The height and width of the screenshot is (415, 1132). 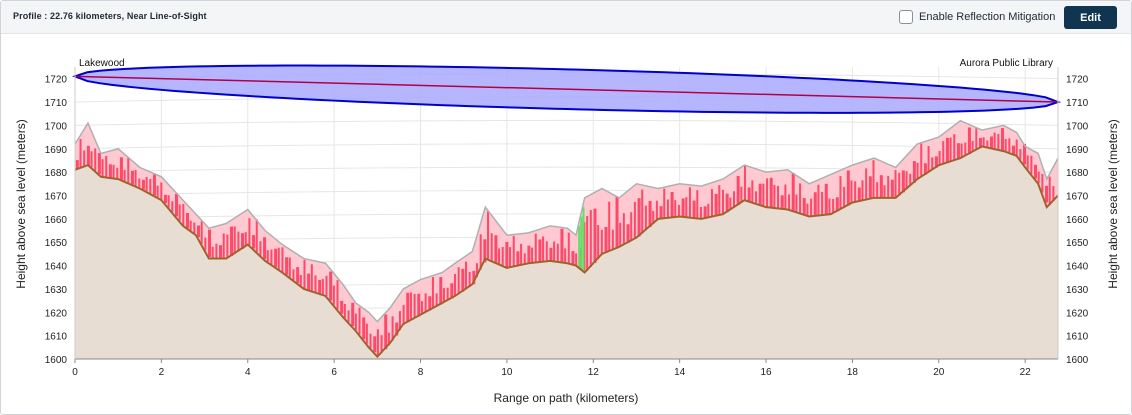 I want to click on reflection-mitigation-toggle: Enable Reflection Mitigation, so click(x=977, y=17).